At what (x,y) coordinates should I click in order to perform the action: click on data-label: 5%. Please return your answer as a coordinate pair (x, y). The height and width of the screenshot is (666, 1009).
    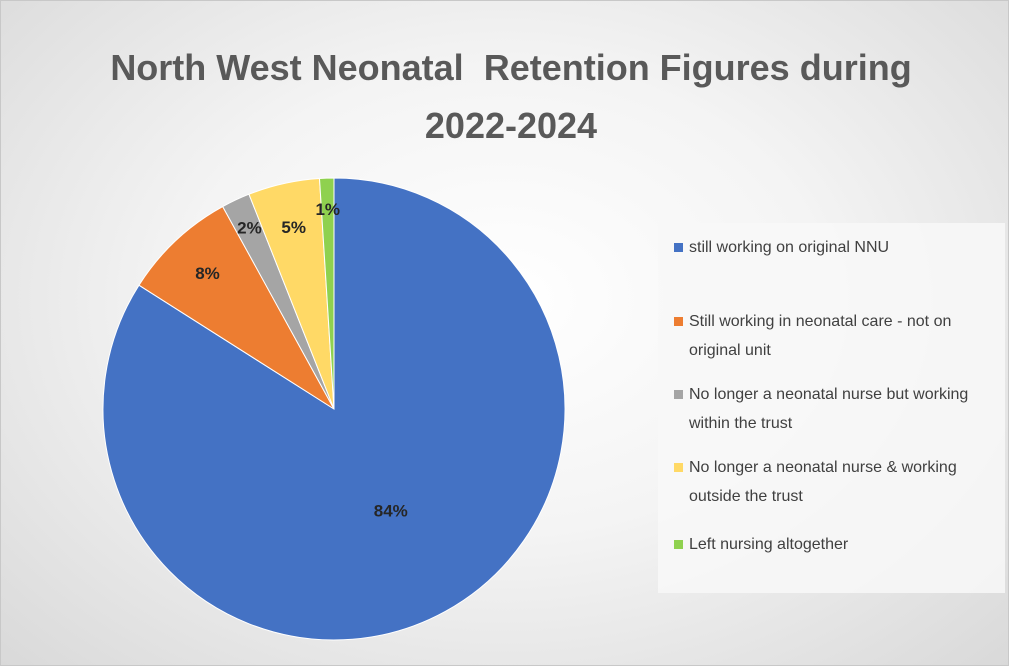
    Looking at the image, I should click on (293, 227).